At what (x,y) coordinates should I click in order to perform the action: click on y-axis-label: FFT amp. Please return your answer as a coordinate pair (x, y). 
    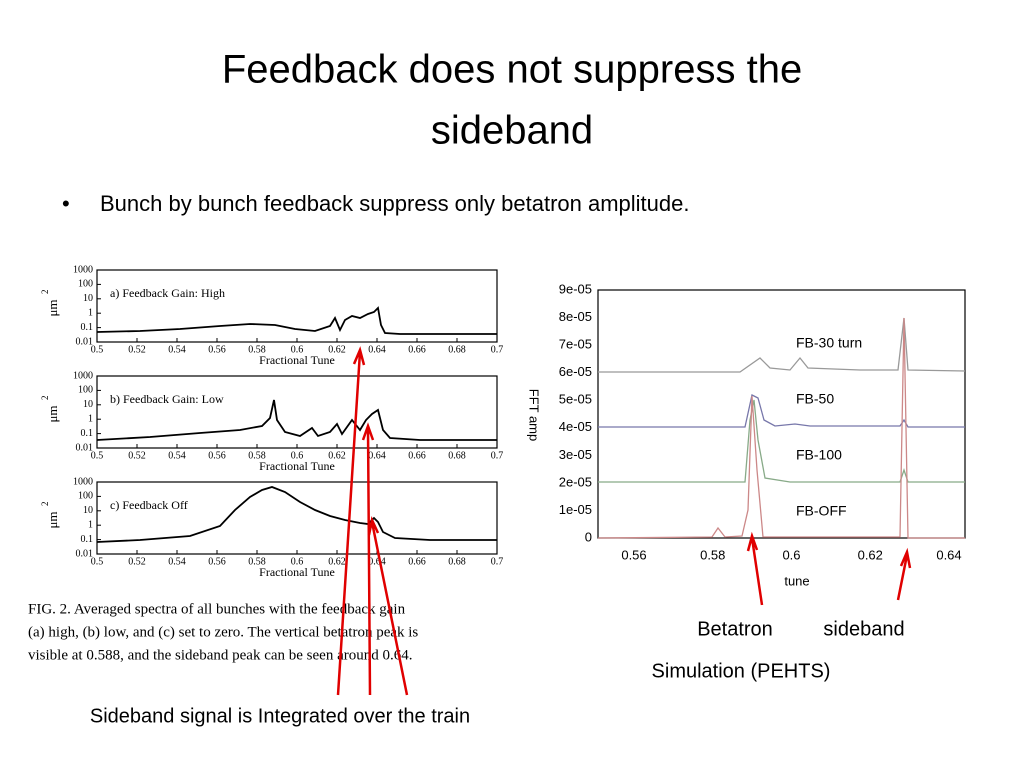
    Looking at the image, I should click on (534, 415).